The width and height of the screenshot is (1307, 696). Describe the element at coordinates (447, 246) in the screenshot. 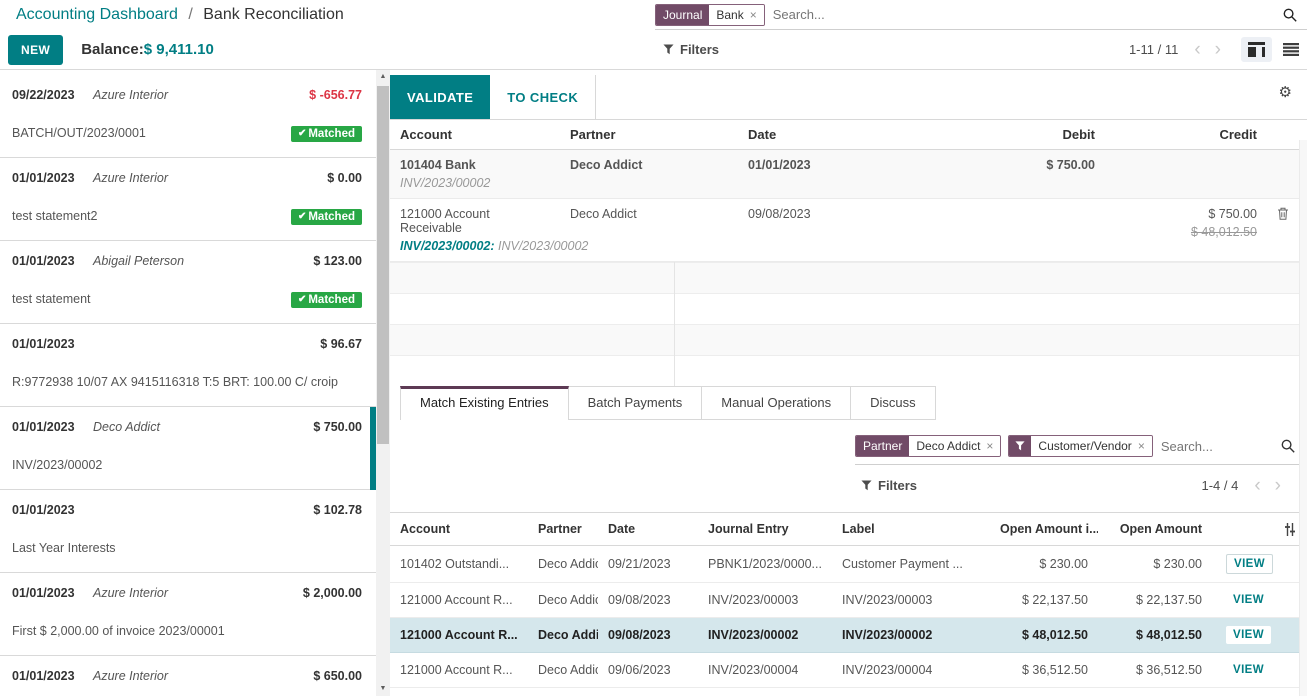

I see `journal-entry-link: INV/2023/00002:` at that location.